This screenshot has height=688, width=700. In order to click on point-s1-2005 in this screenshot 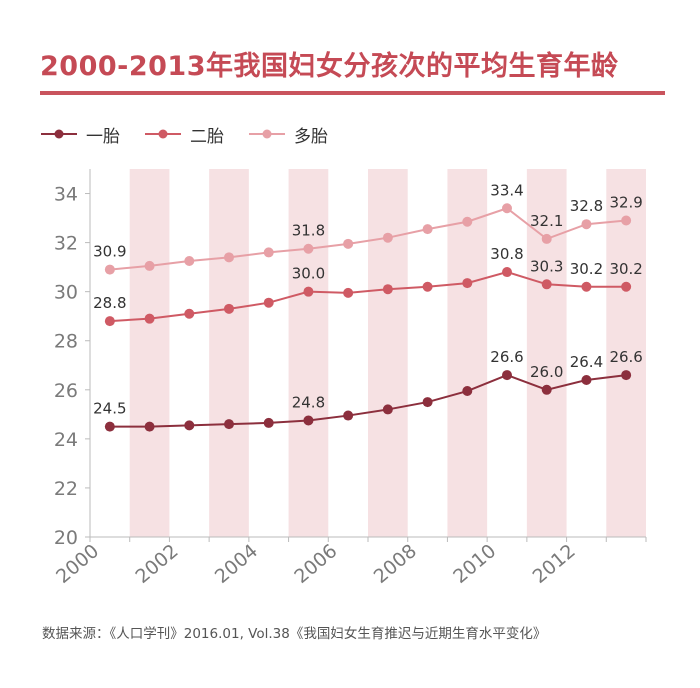, I will do `click(308, 291)`.